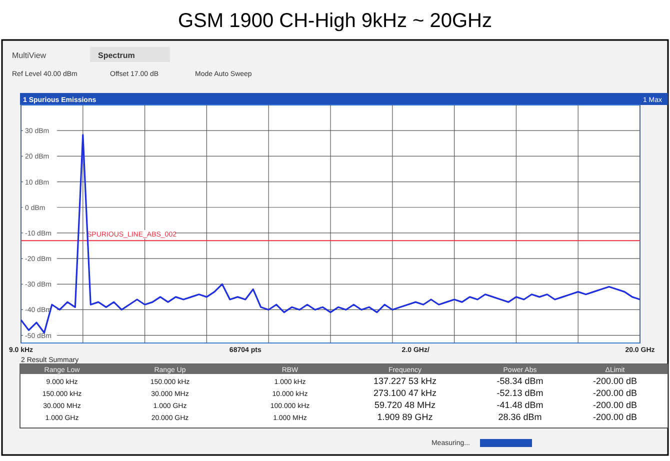 This screenshot has width=670, height=461. Describe the element at coordinates (520, 393) in the screenshot. I see `text: -52.13 dBm` at that location.